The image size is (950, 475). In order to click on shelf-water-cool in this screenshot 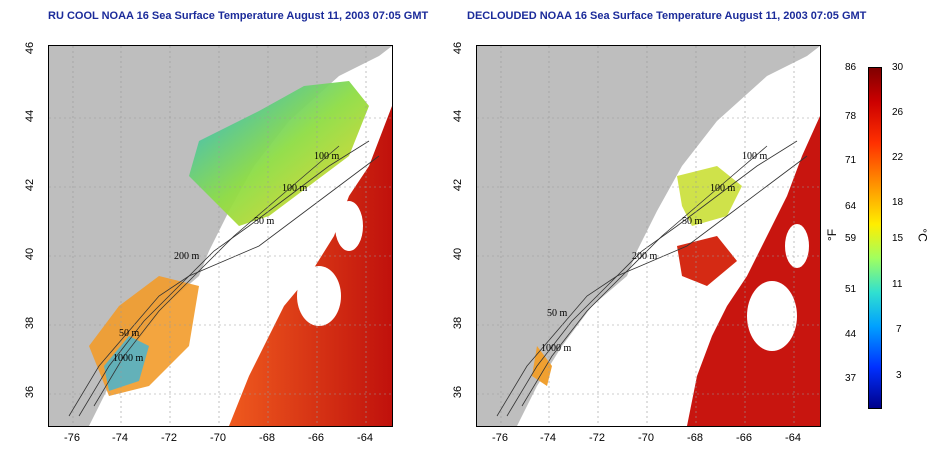, I will do `click(279, 153)`.